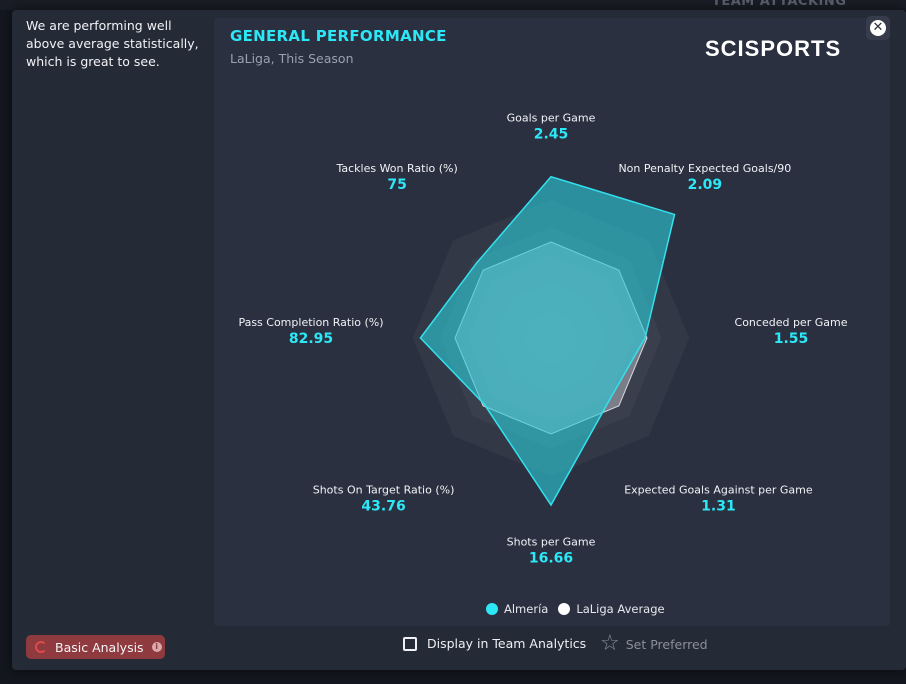  I want to click on close-icon: ✕, so click(878, 28).